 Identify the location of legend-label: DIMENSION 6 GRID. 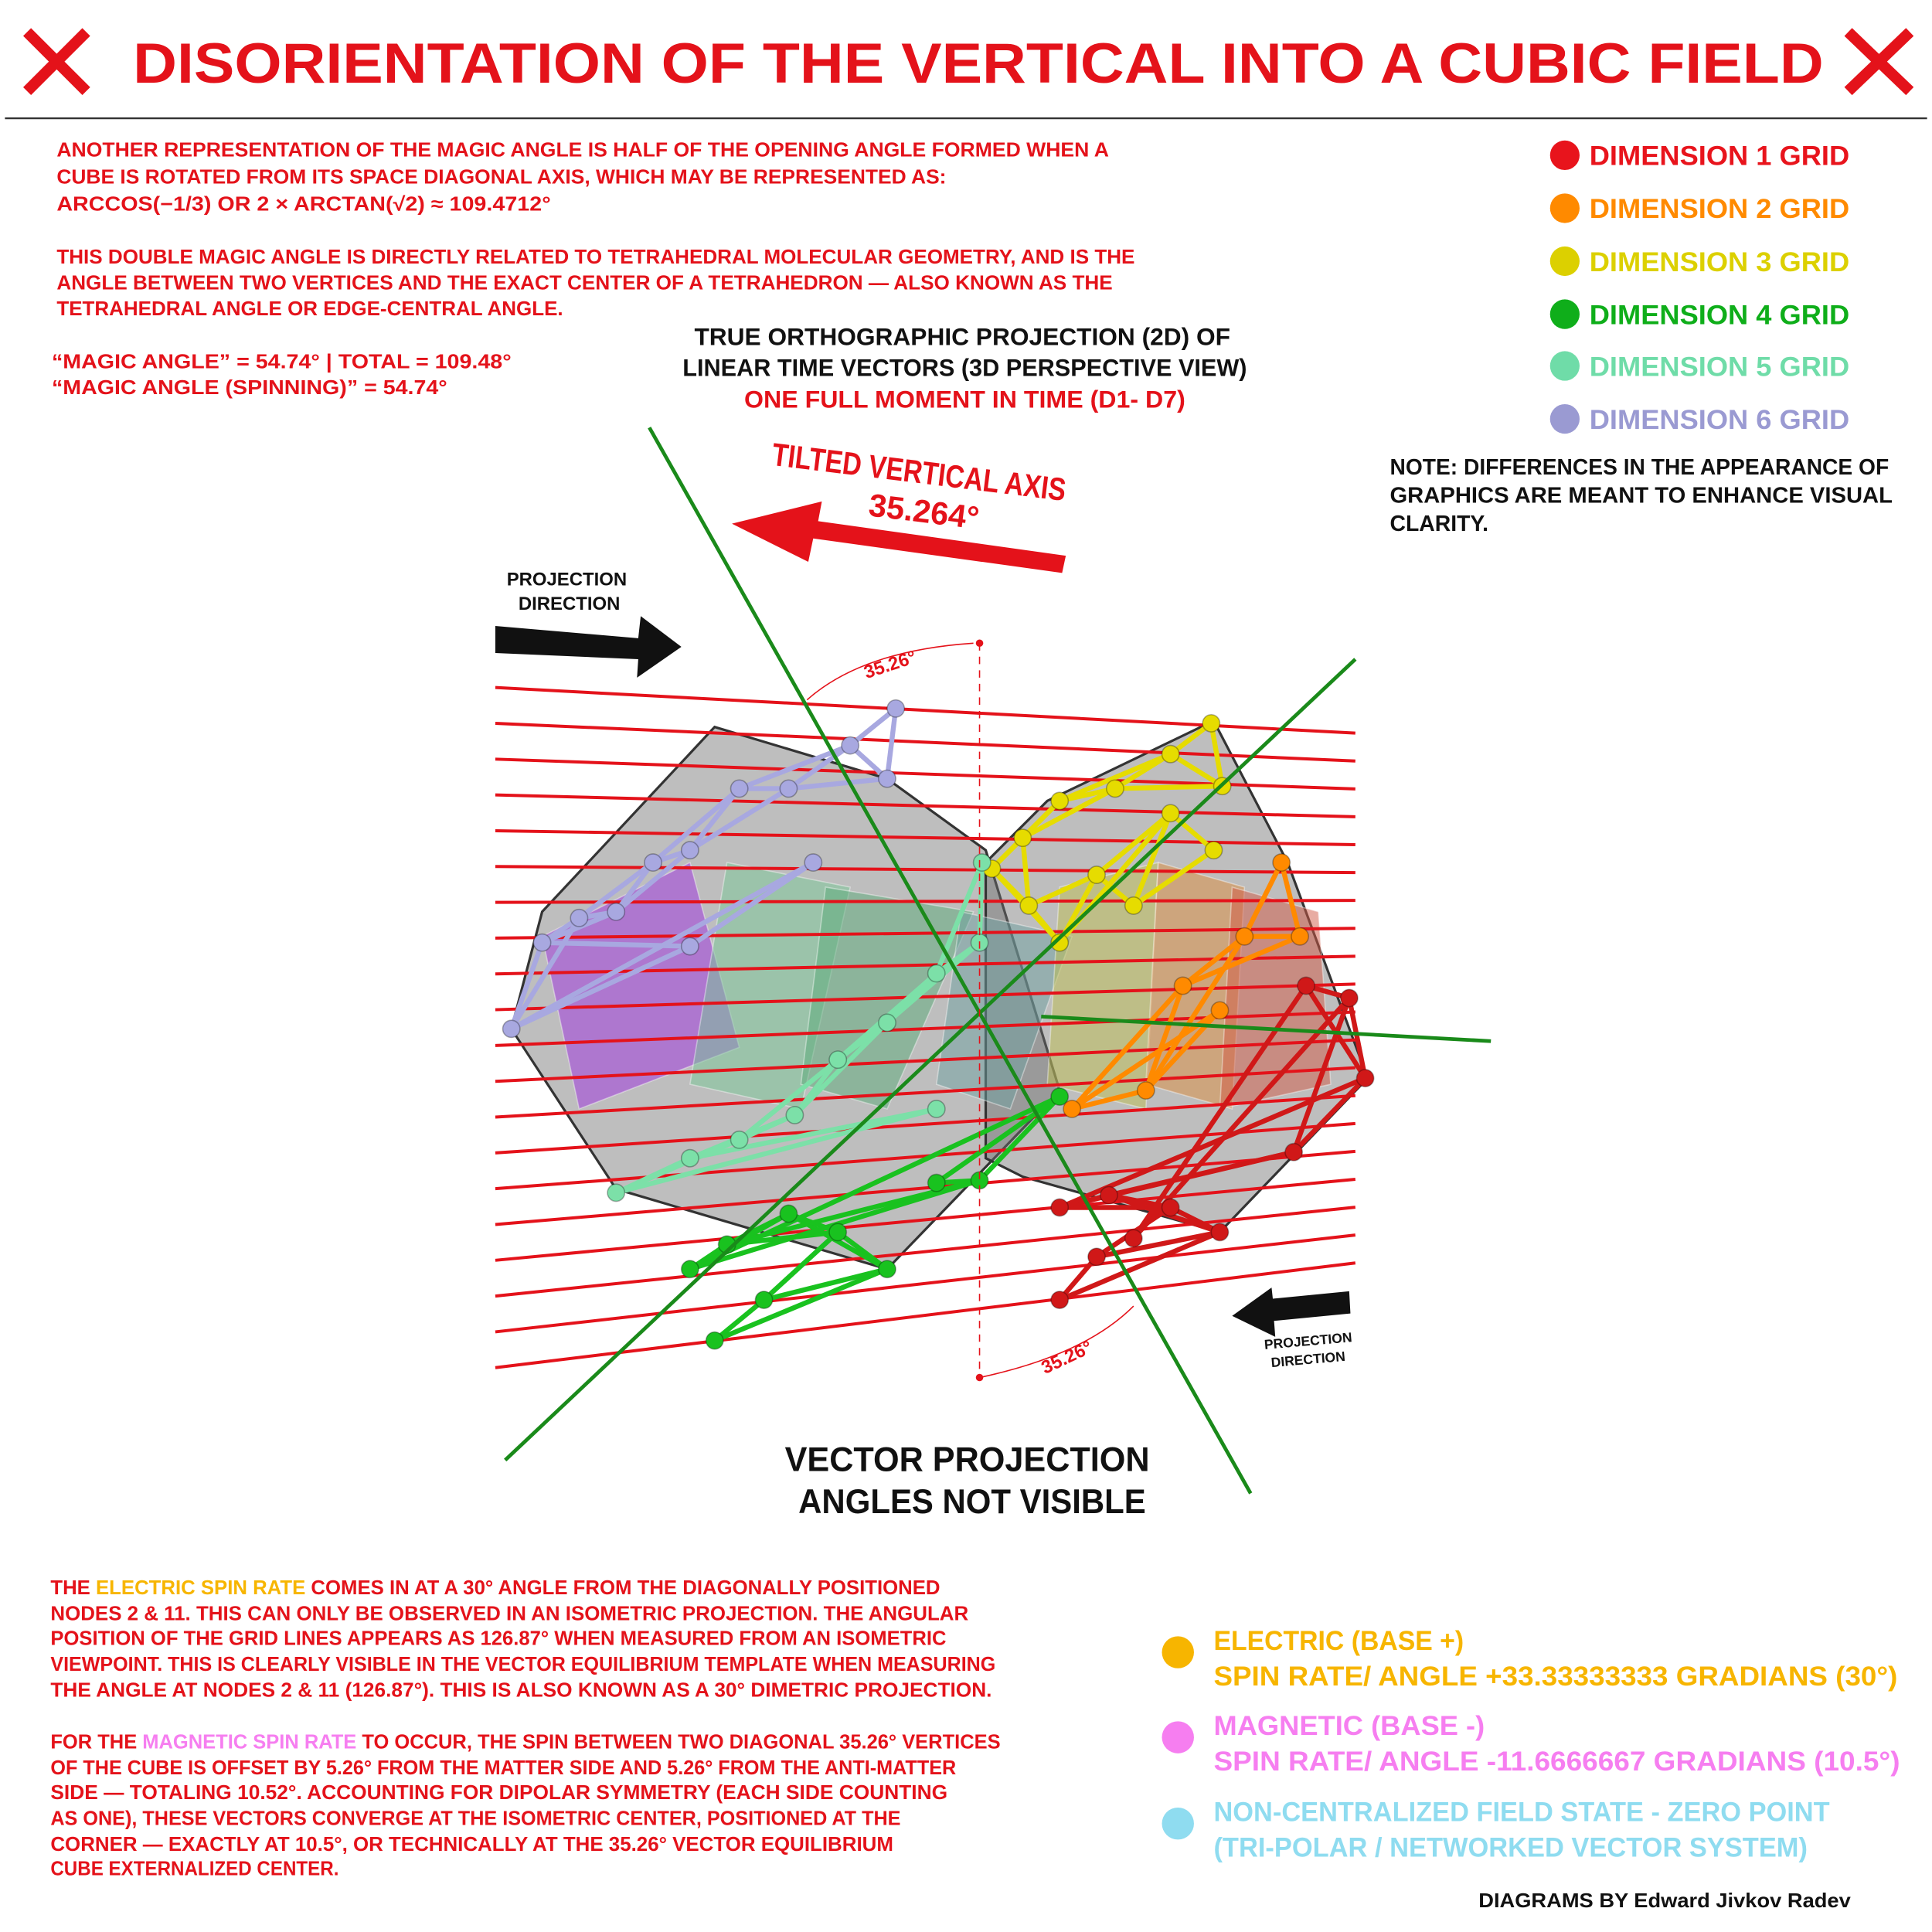
(1719, 420).